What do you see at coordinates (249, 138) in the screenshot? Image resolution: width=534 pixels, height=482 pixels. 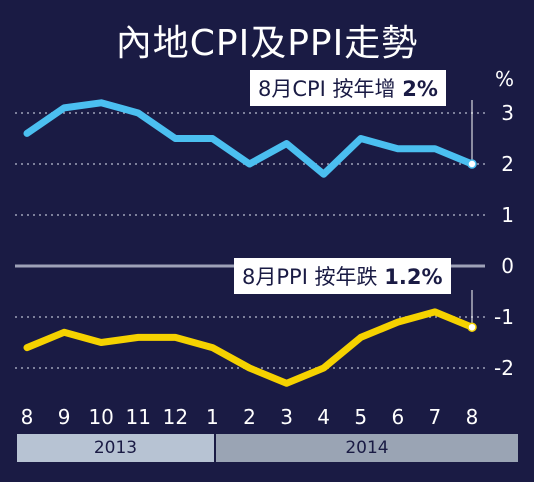 I see `cpi-line` at bounding box center [249, 138].